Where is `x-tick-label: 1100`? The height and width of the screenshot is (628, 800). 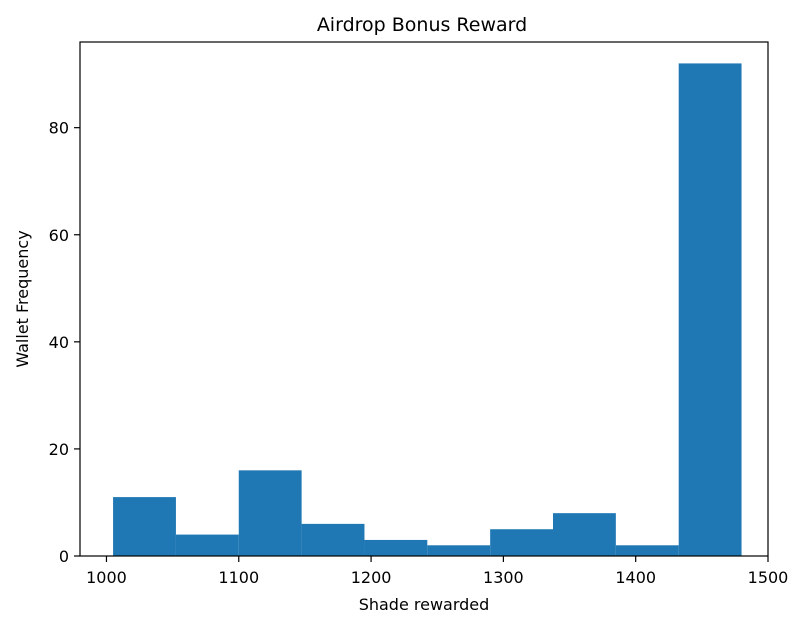
x-tick-label: 1100 is located at coordinates (238, 577).